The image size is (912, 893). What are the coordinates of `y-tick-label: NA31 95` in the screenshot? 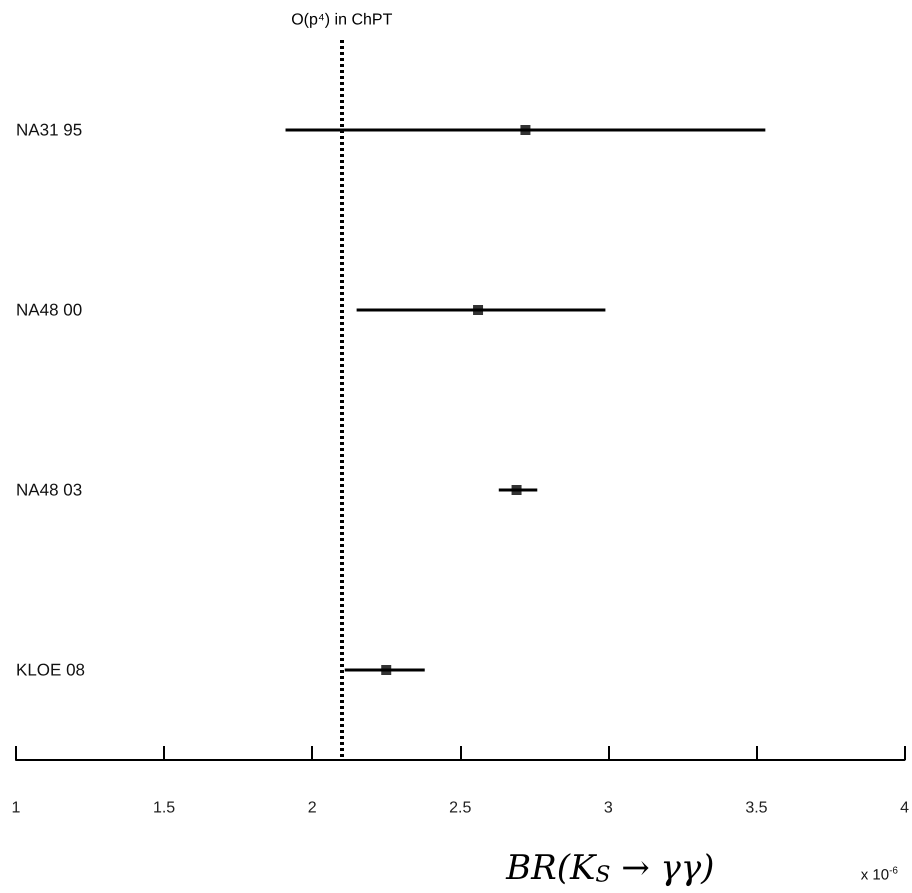 It's located at (49, 130).